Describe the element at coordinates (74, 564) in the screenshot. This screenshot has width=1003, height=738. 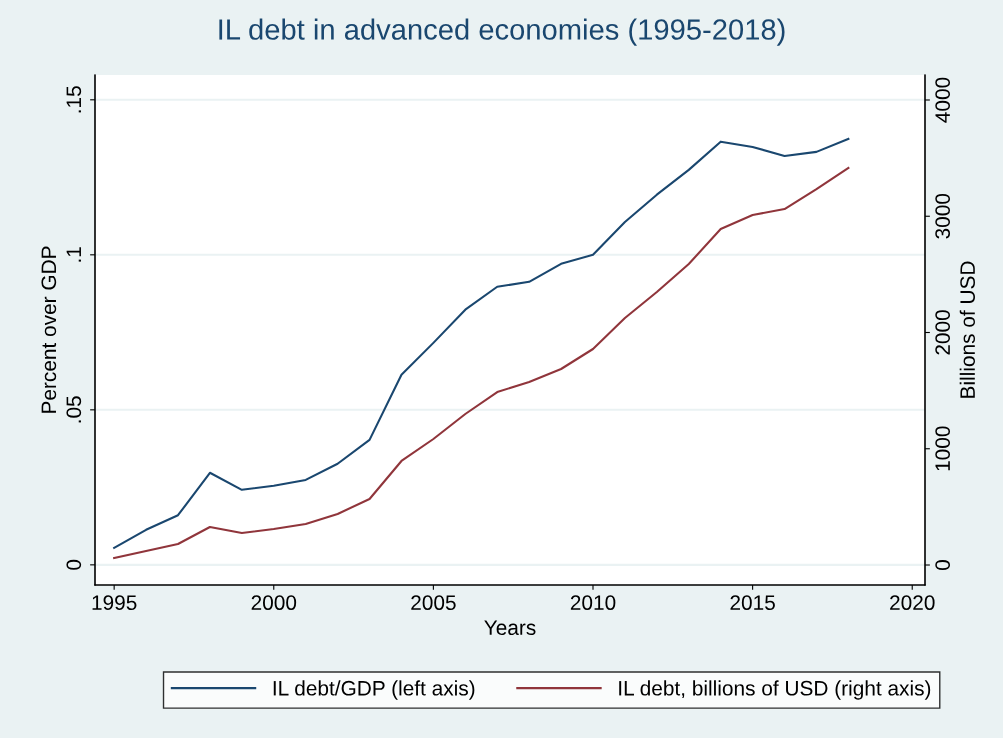
I see `y-tick-label: 0` at that location.